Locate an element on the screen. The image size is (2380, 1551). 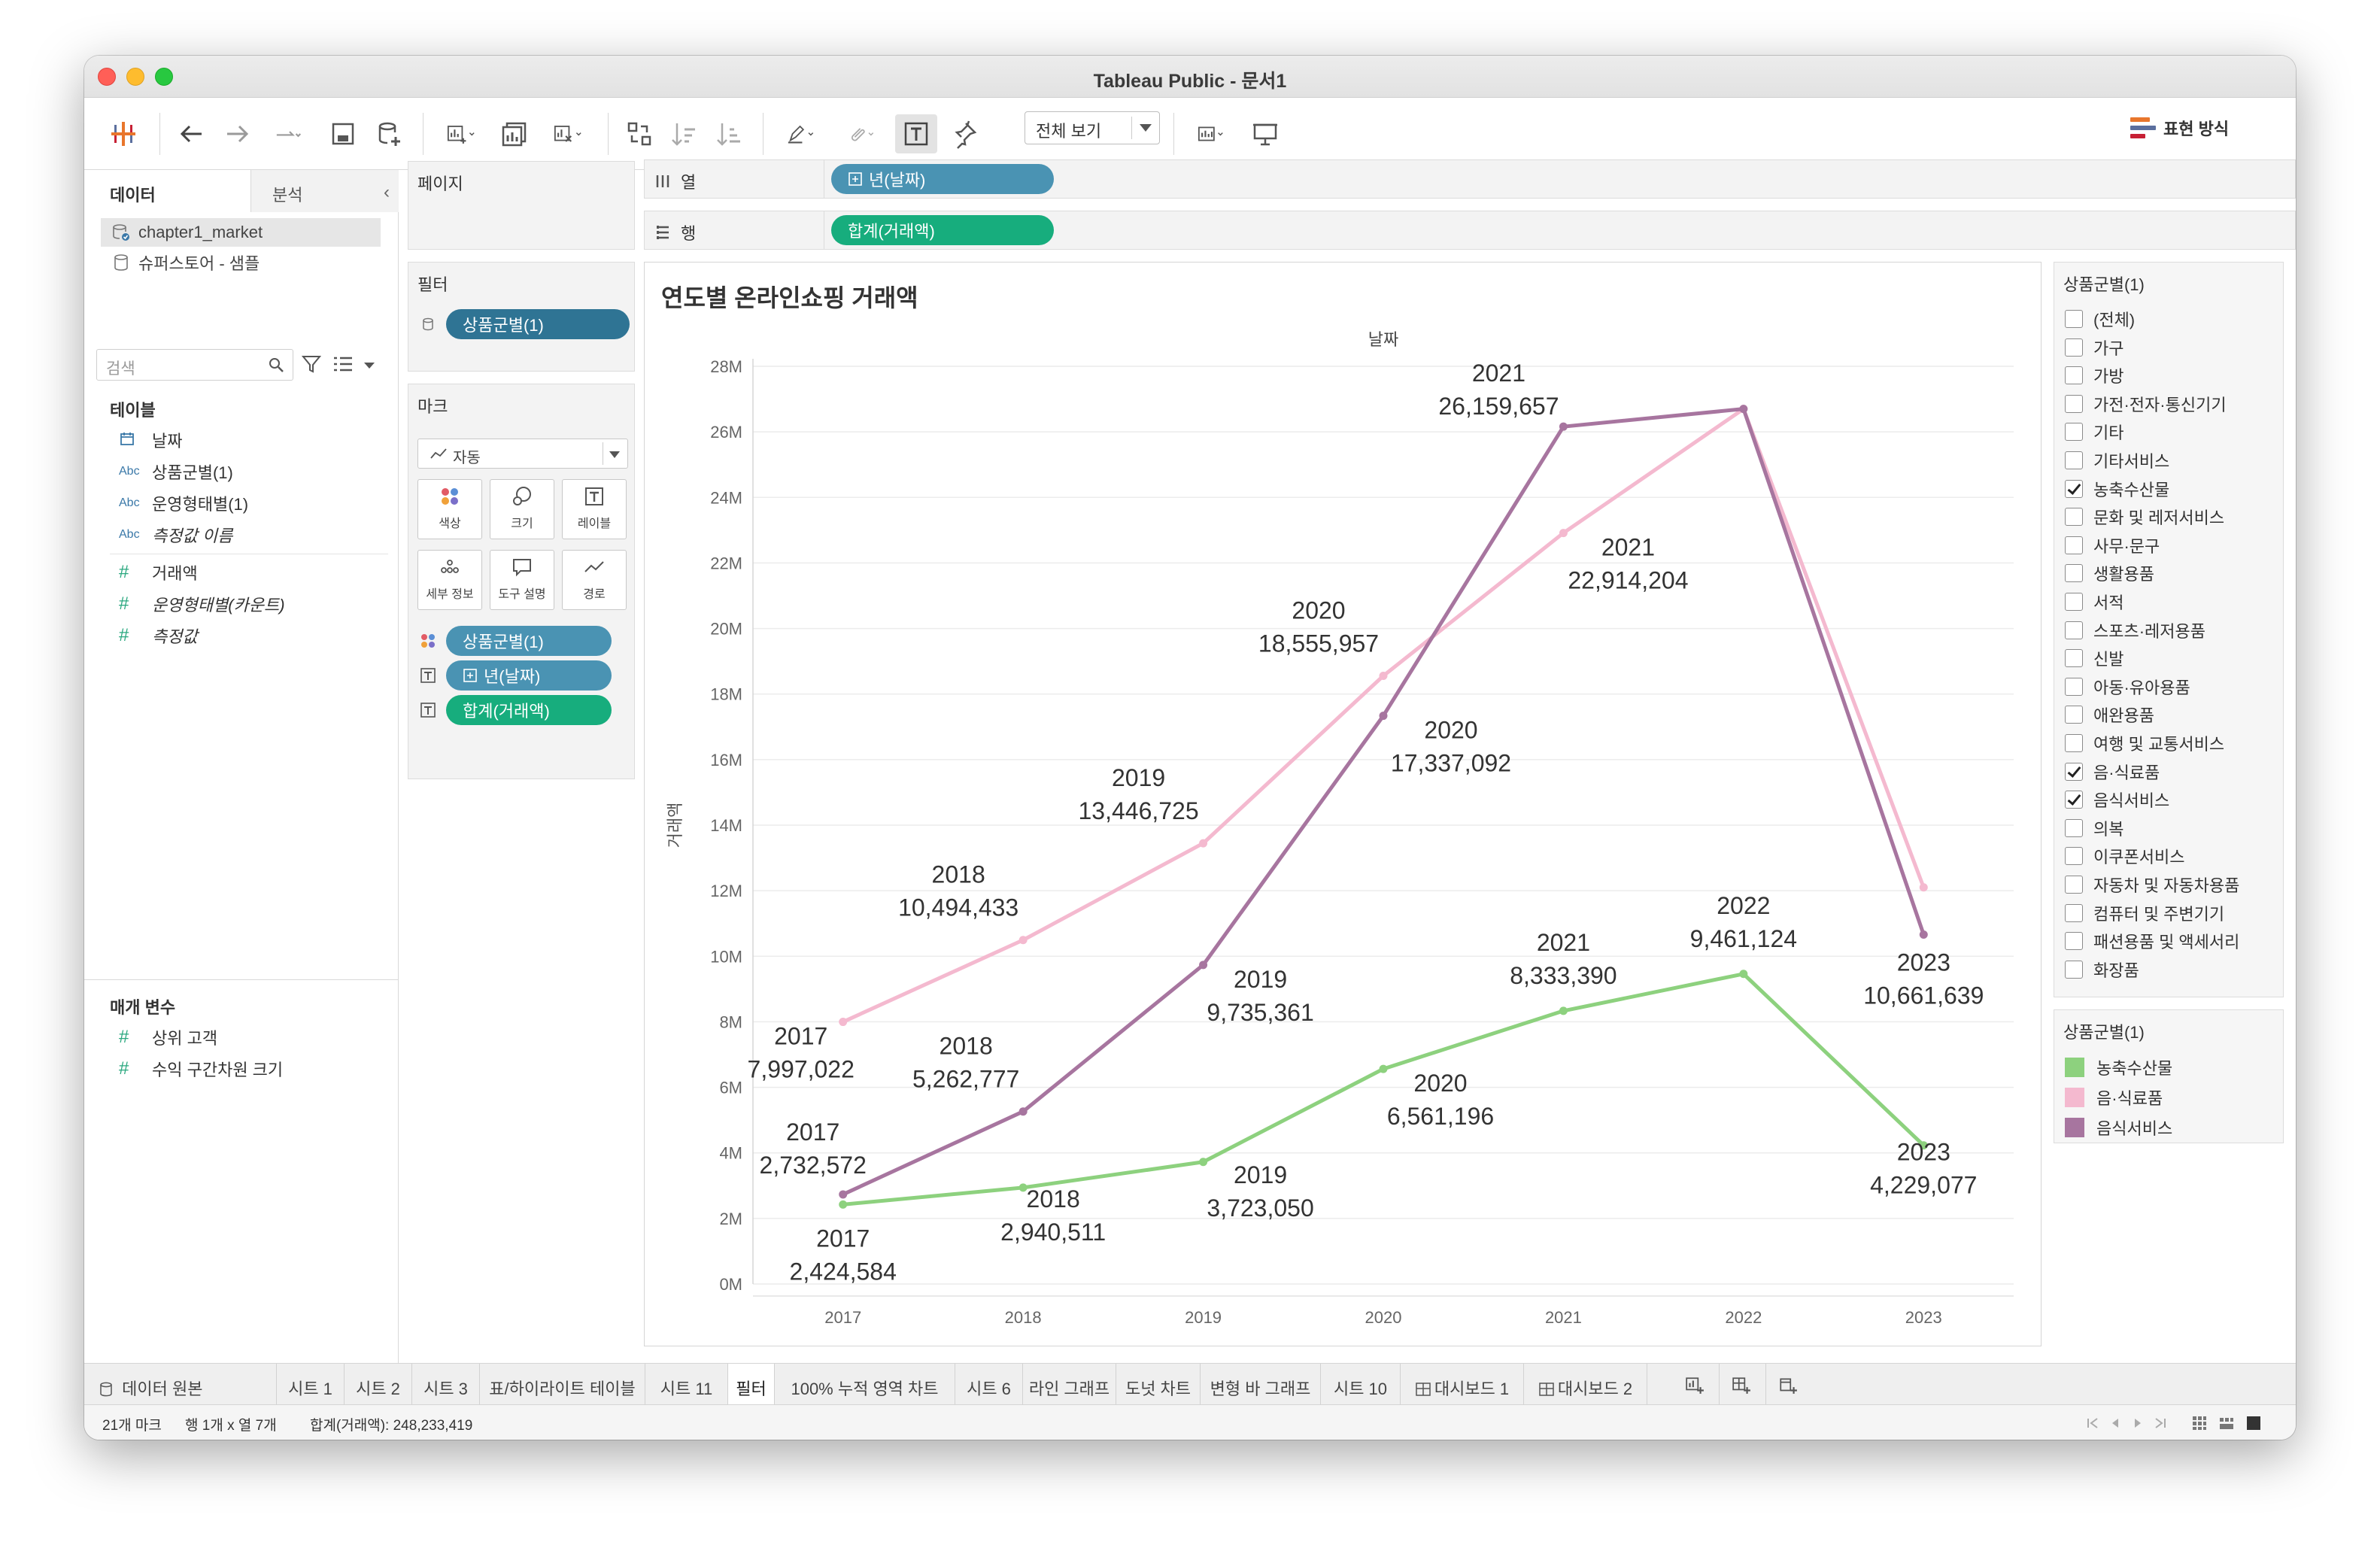
prev-page-icon is located at coordinates (2115, 1424).